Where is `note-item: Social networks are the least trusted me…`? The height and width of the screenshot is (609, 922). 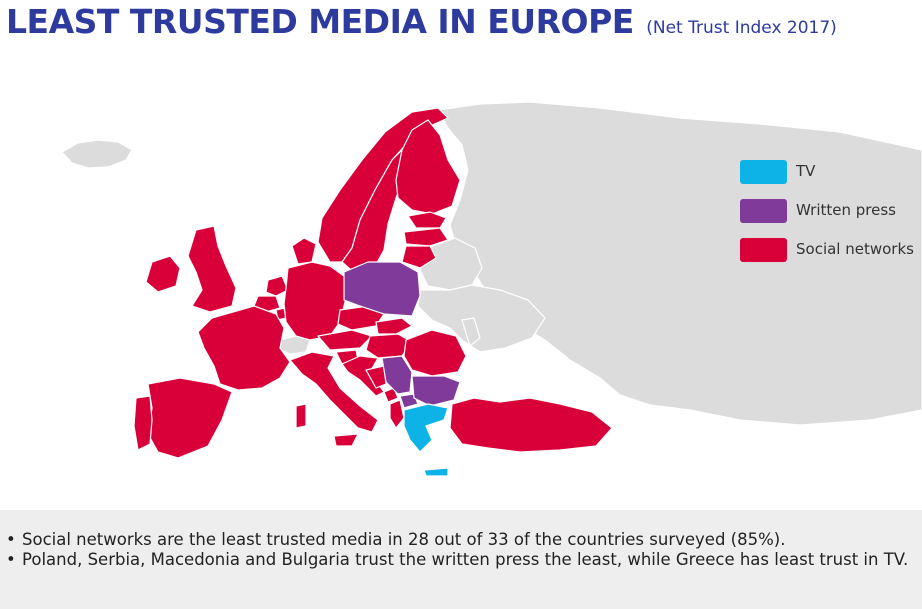 note-item: Social networks are the least trusted me… is located at coordinates (459, 540).